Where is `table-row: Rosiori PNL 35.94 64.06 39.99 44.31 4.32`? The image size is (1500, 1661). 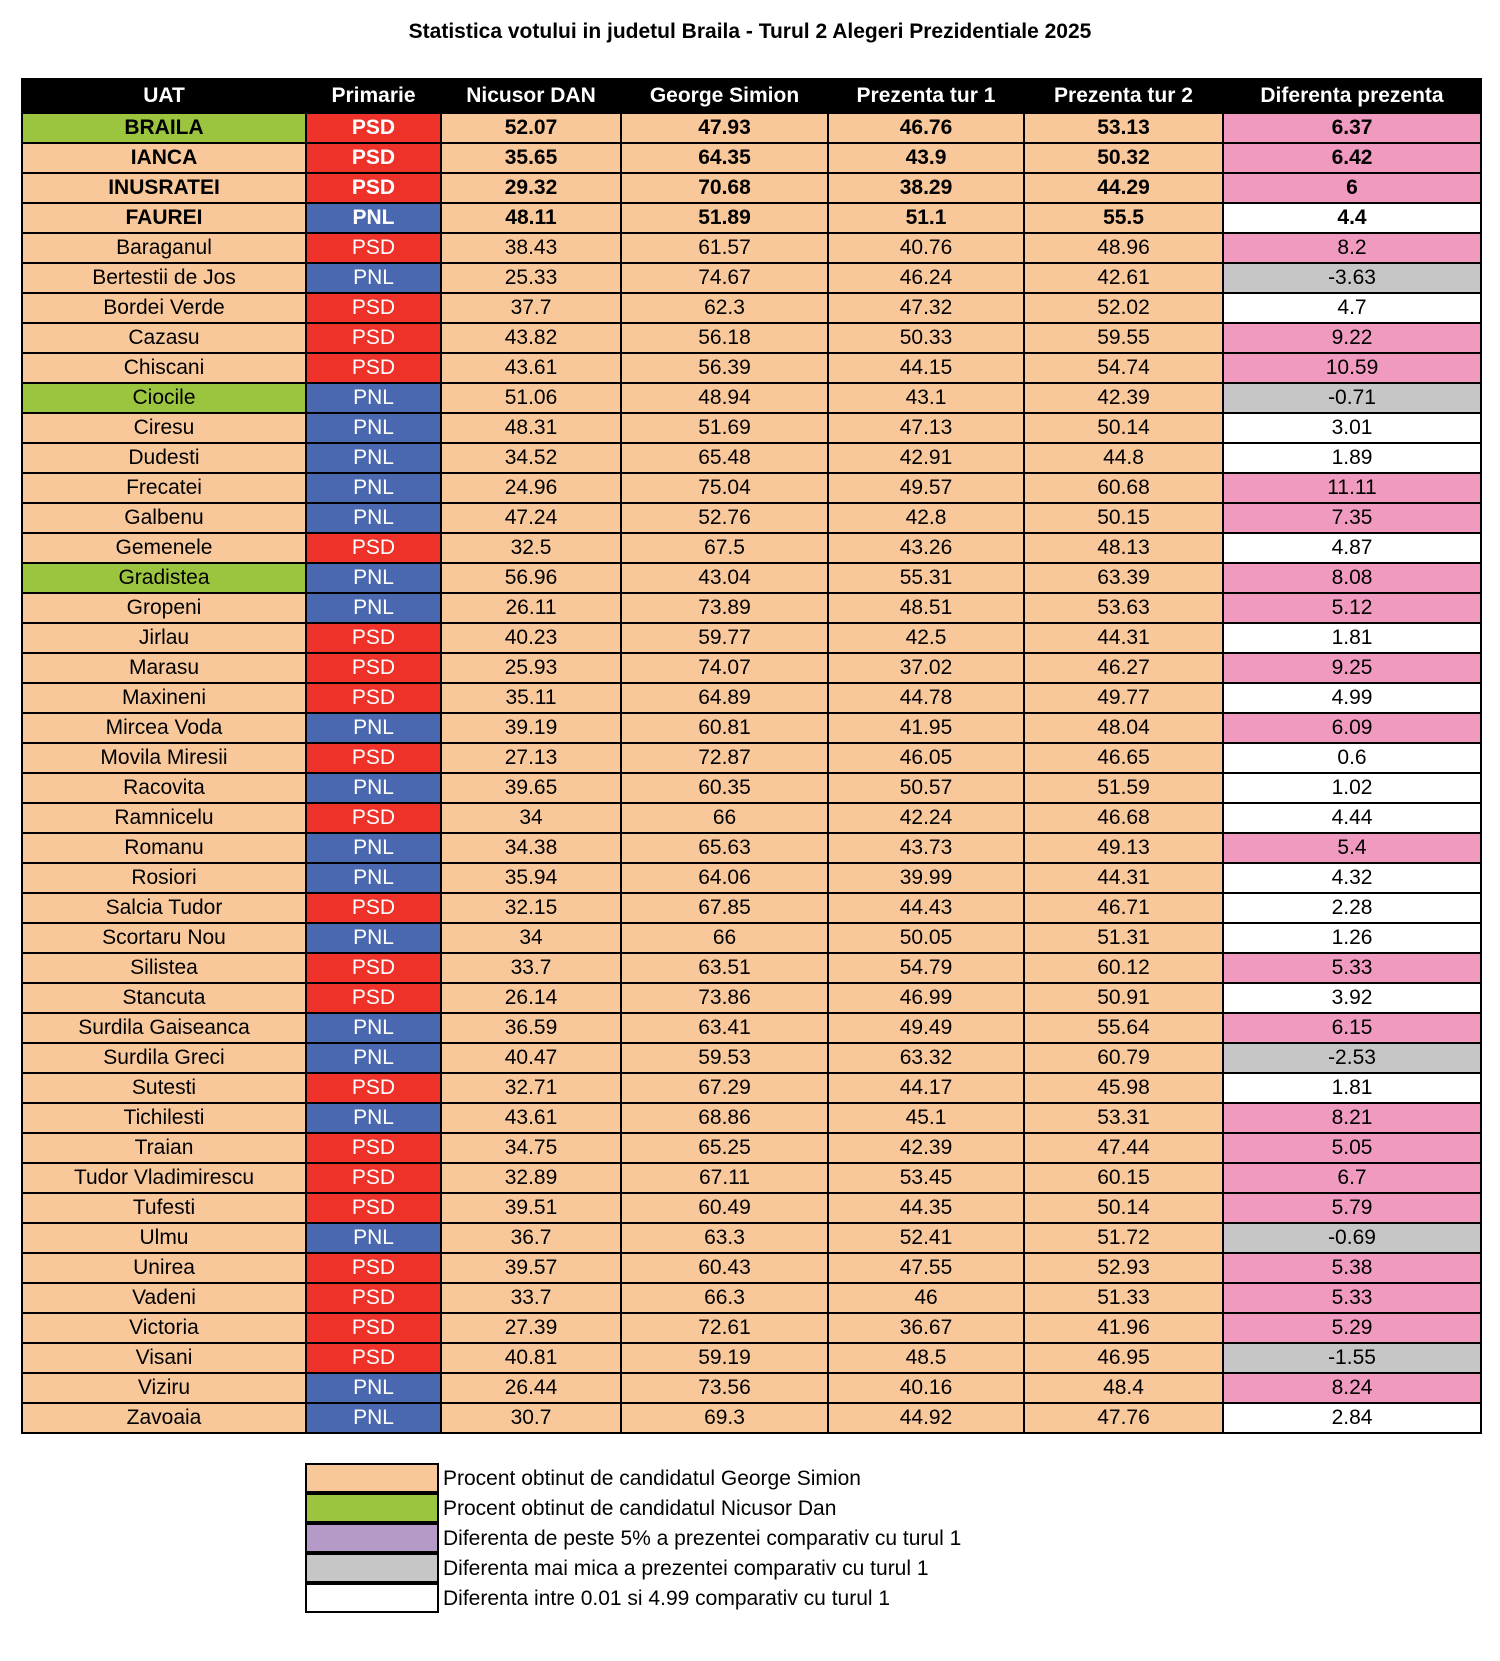 table-row: Rosiori PNL 35.94 64.06 39.99 44.31 4.32 is located at coordinates (751, 878).